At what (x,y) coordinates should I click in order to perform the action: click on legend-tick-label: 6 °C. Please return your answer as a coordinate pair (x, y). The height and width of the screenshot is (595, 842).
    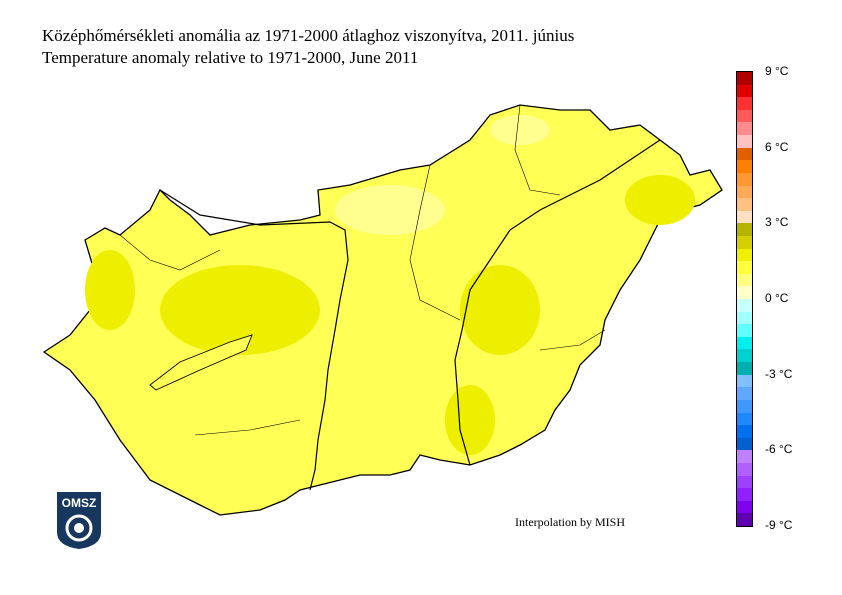
    Looking at the image, I should click on (777, 146).